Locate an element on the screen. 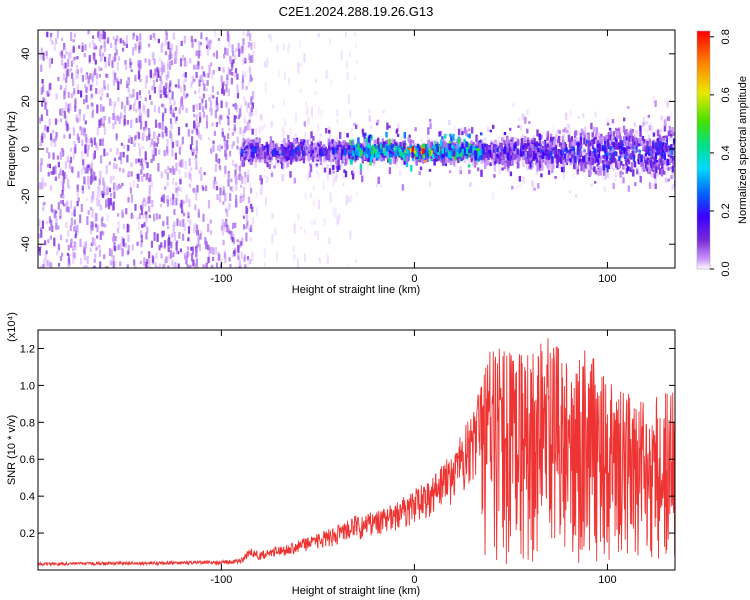 This screenshot has width=750, height=600. colorbar-tick-label: 0.2 is located at coordinates (726, 210).